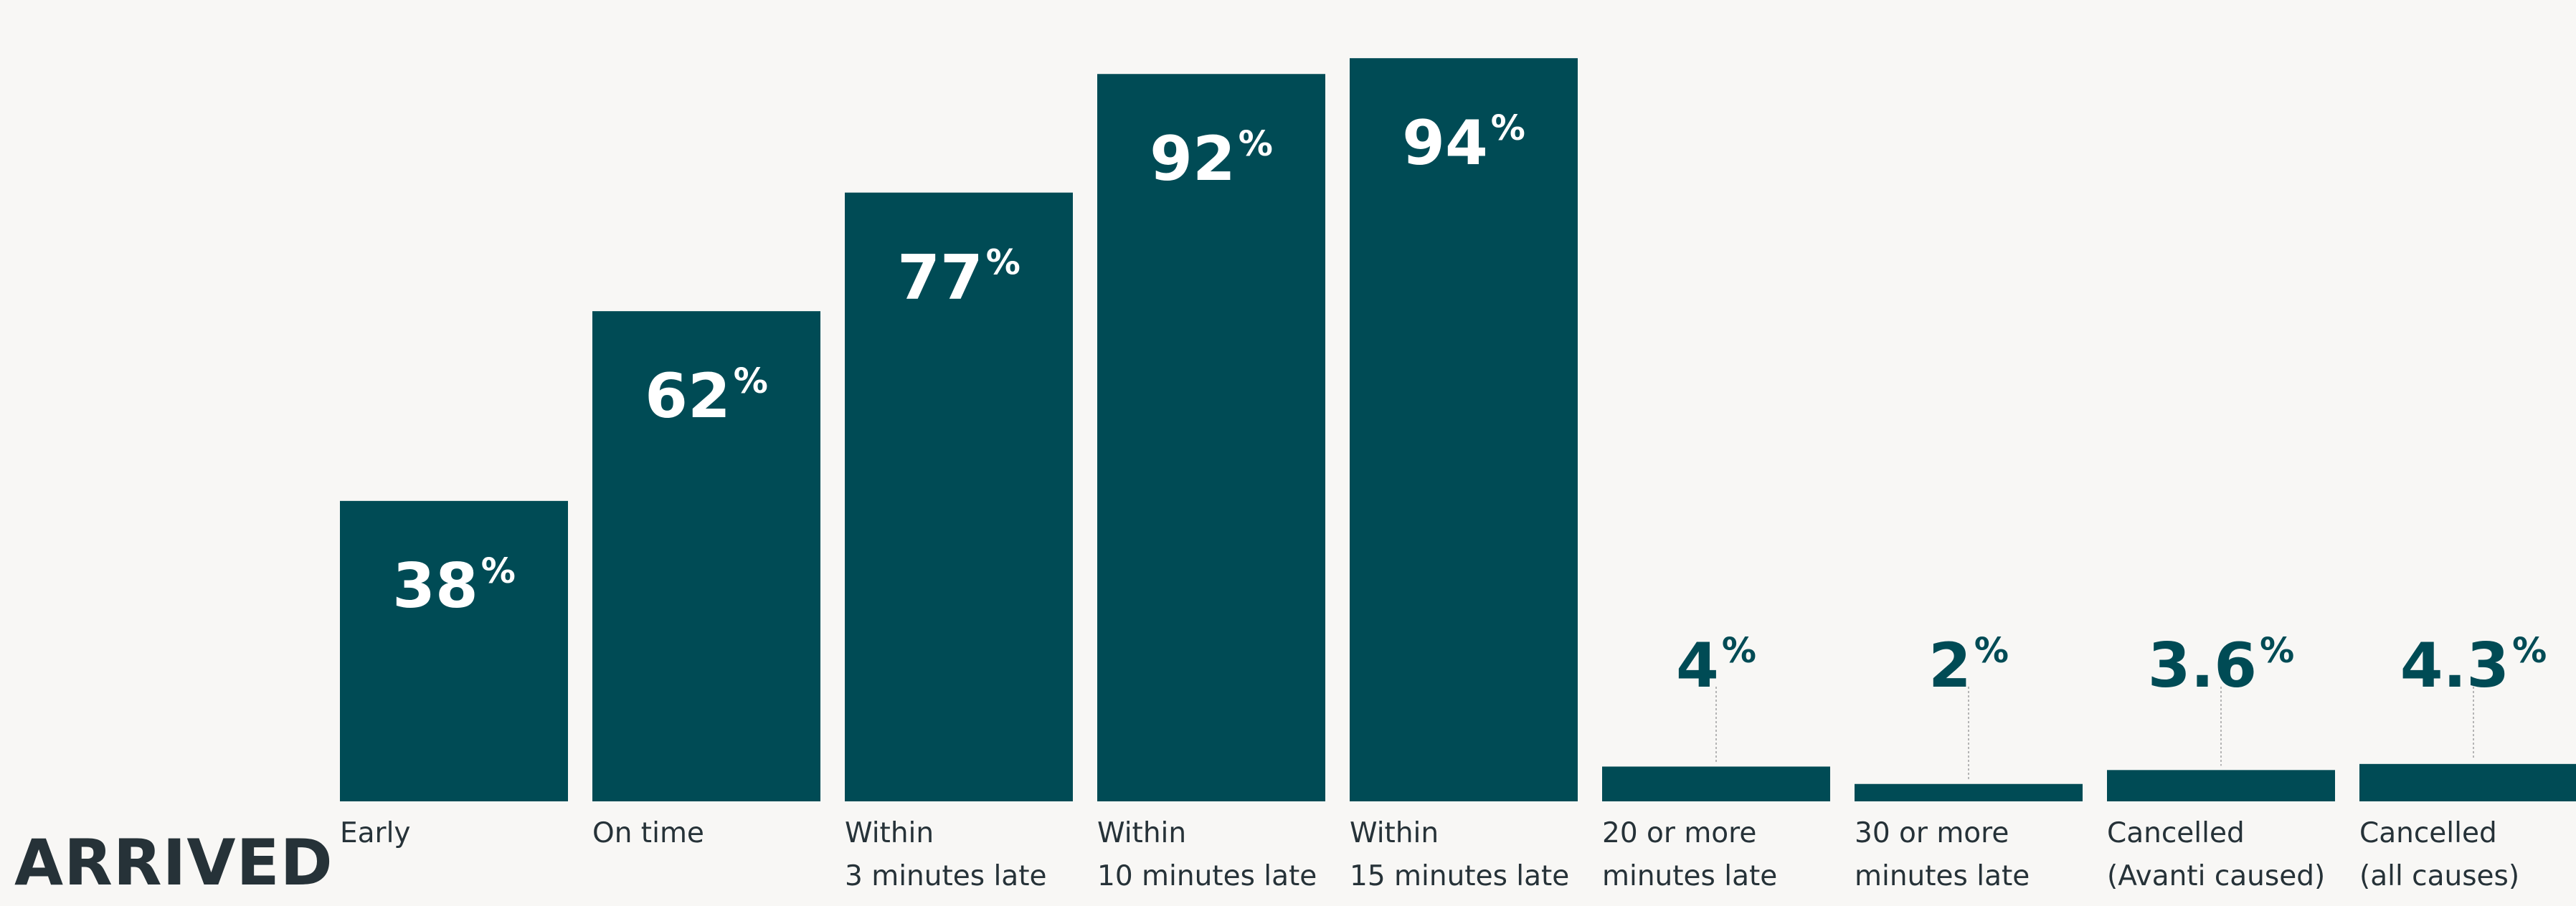 This screenshot has height=906, width=2576. What do you see at coordinates (173, 863) in the screenshot?
I see `section-label-arrived: ARRIVED` at bounding box center [173, 863].